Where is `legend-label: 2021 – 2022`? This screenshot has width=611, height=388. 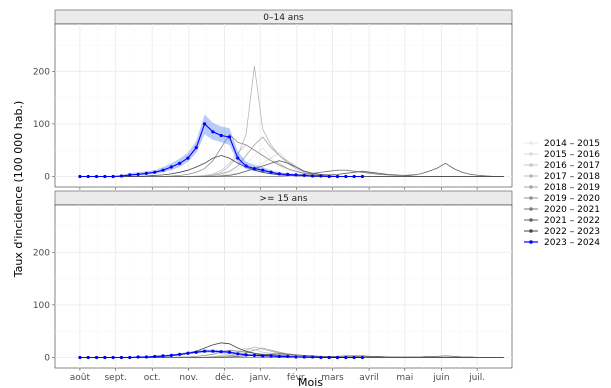
legend-label: 2021 – 2022 is located at coordinates (572, 221).